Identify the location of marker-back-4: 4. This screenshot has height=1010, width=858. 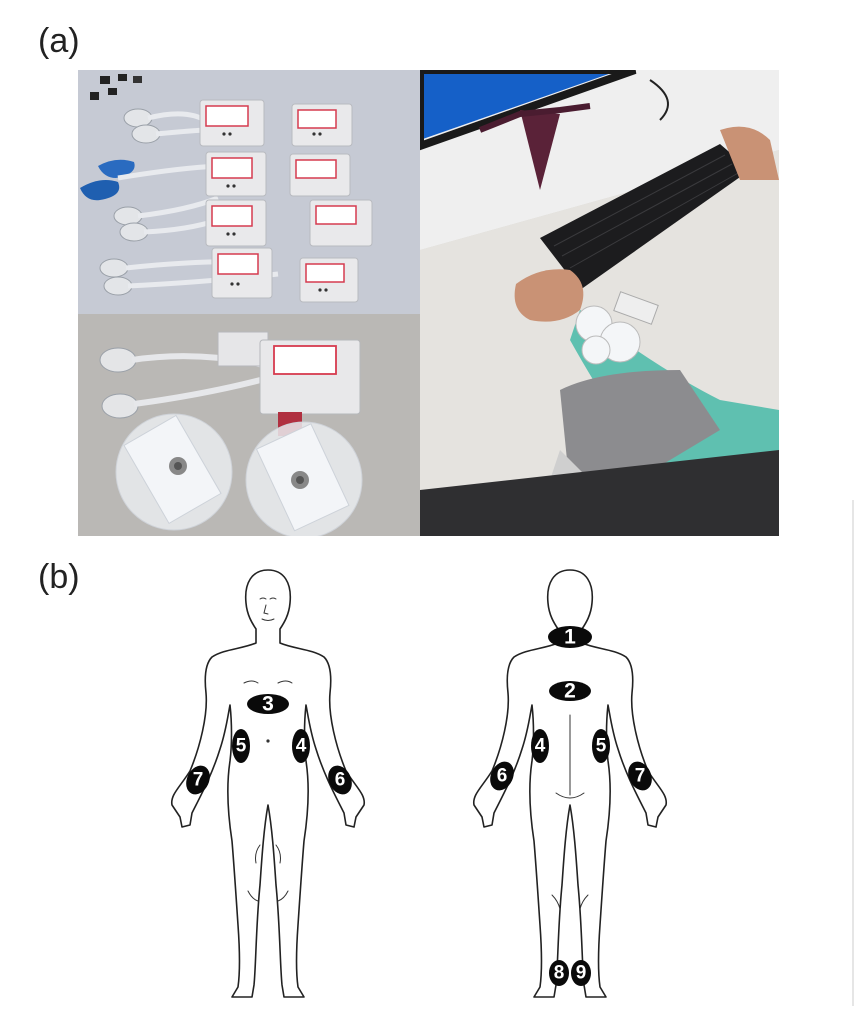
(540, 746).